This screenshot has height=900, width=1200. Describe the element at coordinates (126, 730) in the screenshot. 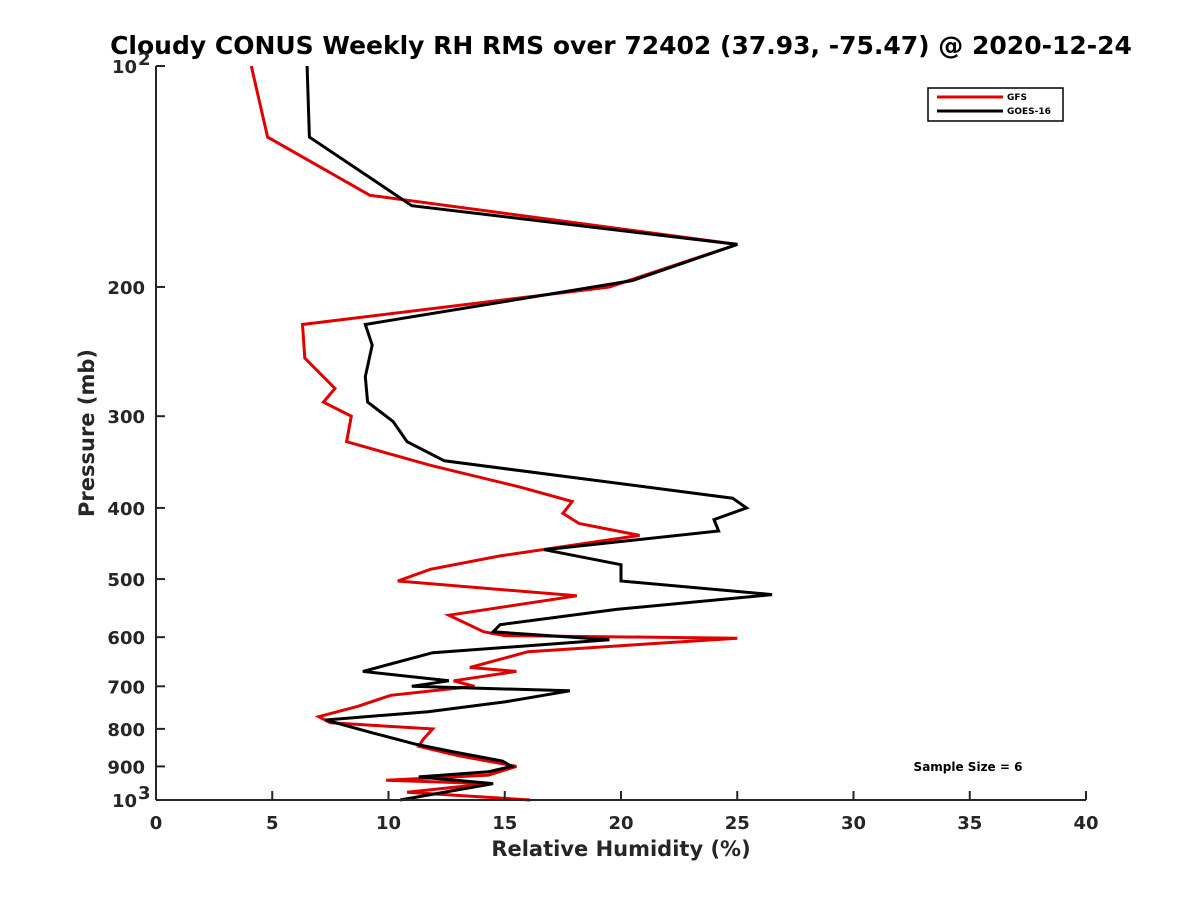

I see `y-tick-label-7: 800` at that location.